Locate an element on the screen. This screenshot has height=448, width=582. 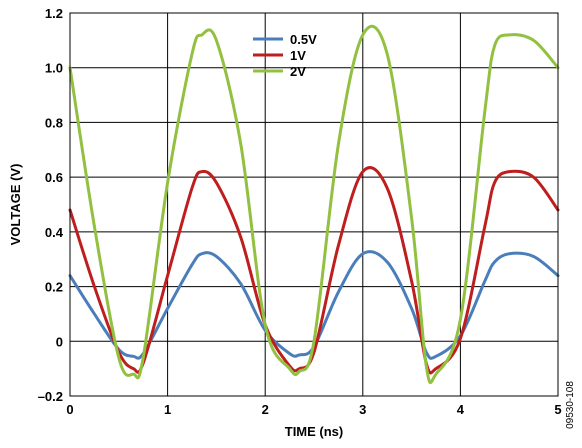
x-tick-label: 5 is located at coordinates (557, 409).